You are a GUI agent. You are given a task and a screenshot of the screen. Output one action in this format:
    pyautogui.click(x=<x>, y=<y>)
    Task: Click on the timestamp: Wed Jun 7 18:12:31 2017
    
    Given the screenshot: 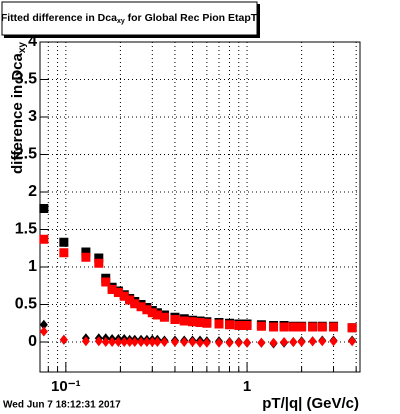 What is the action you would take?
    pyautogui.click(x=62, y=405)
    